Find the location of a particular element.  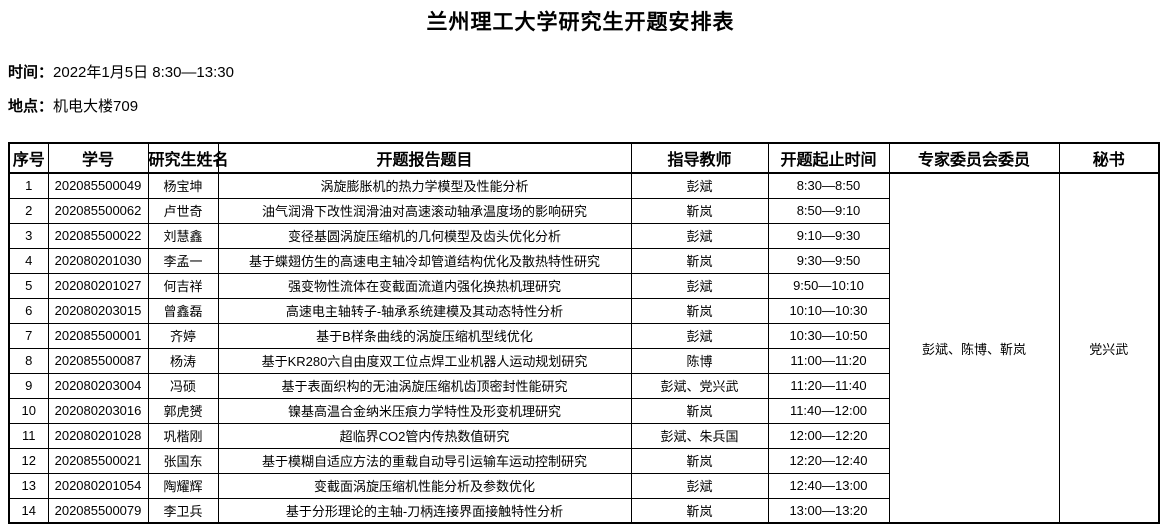

cell-name: 何吉祥 is located at coordinates (183, 285).